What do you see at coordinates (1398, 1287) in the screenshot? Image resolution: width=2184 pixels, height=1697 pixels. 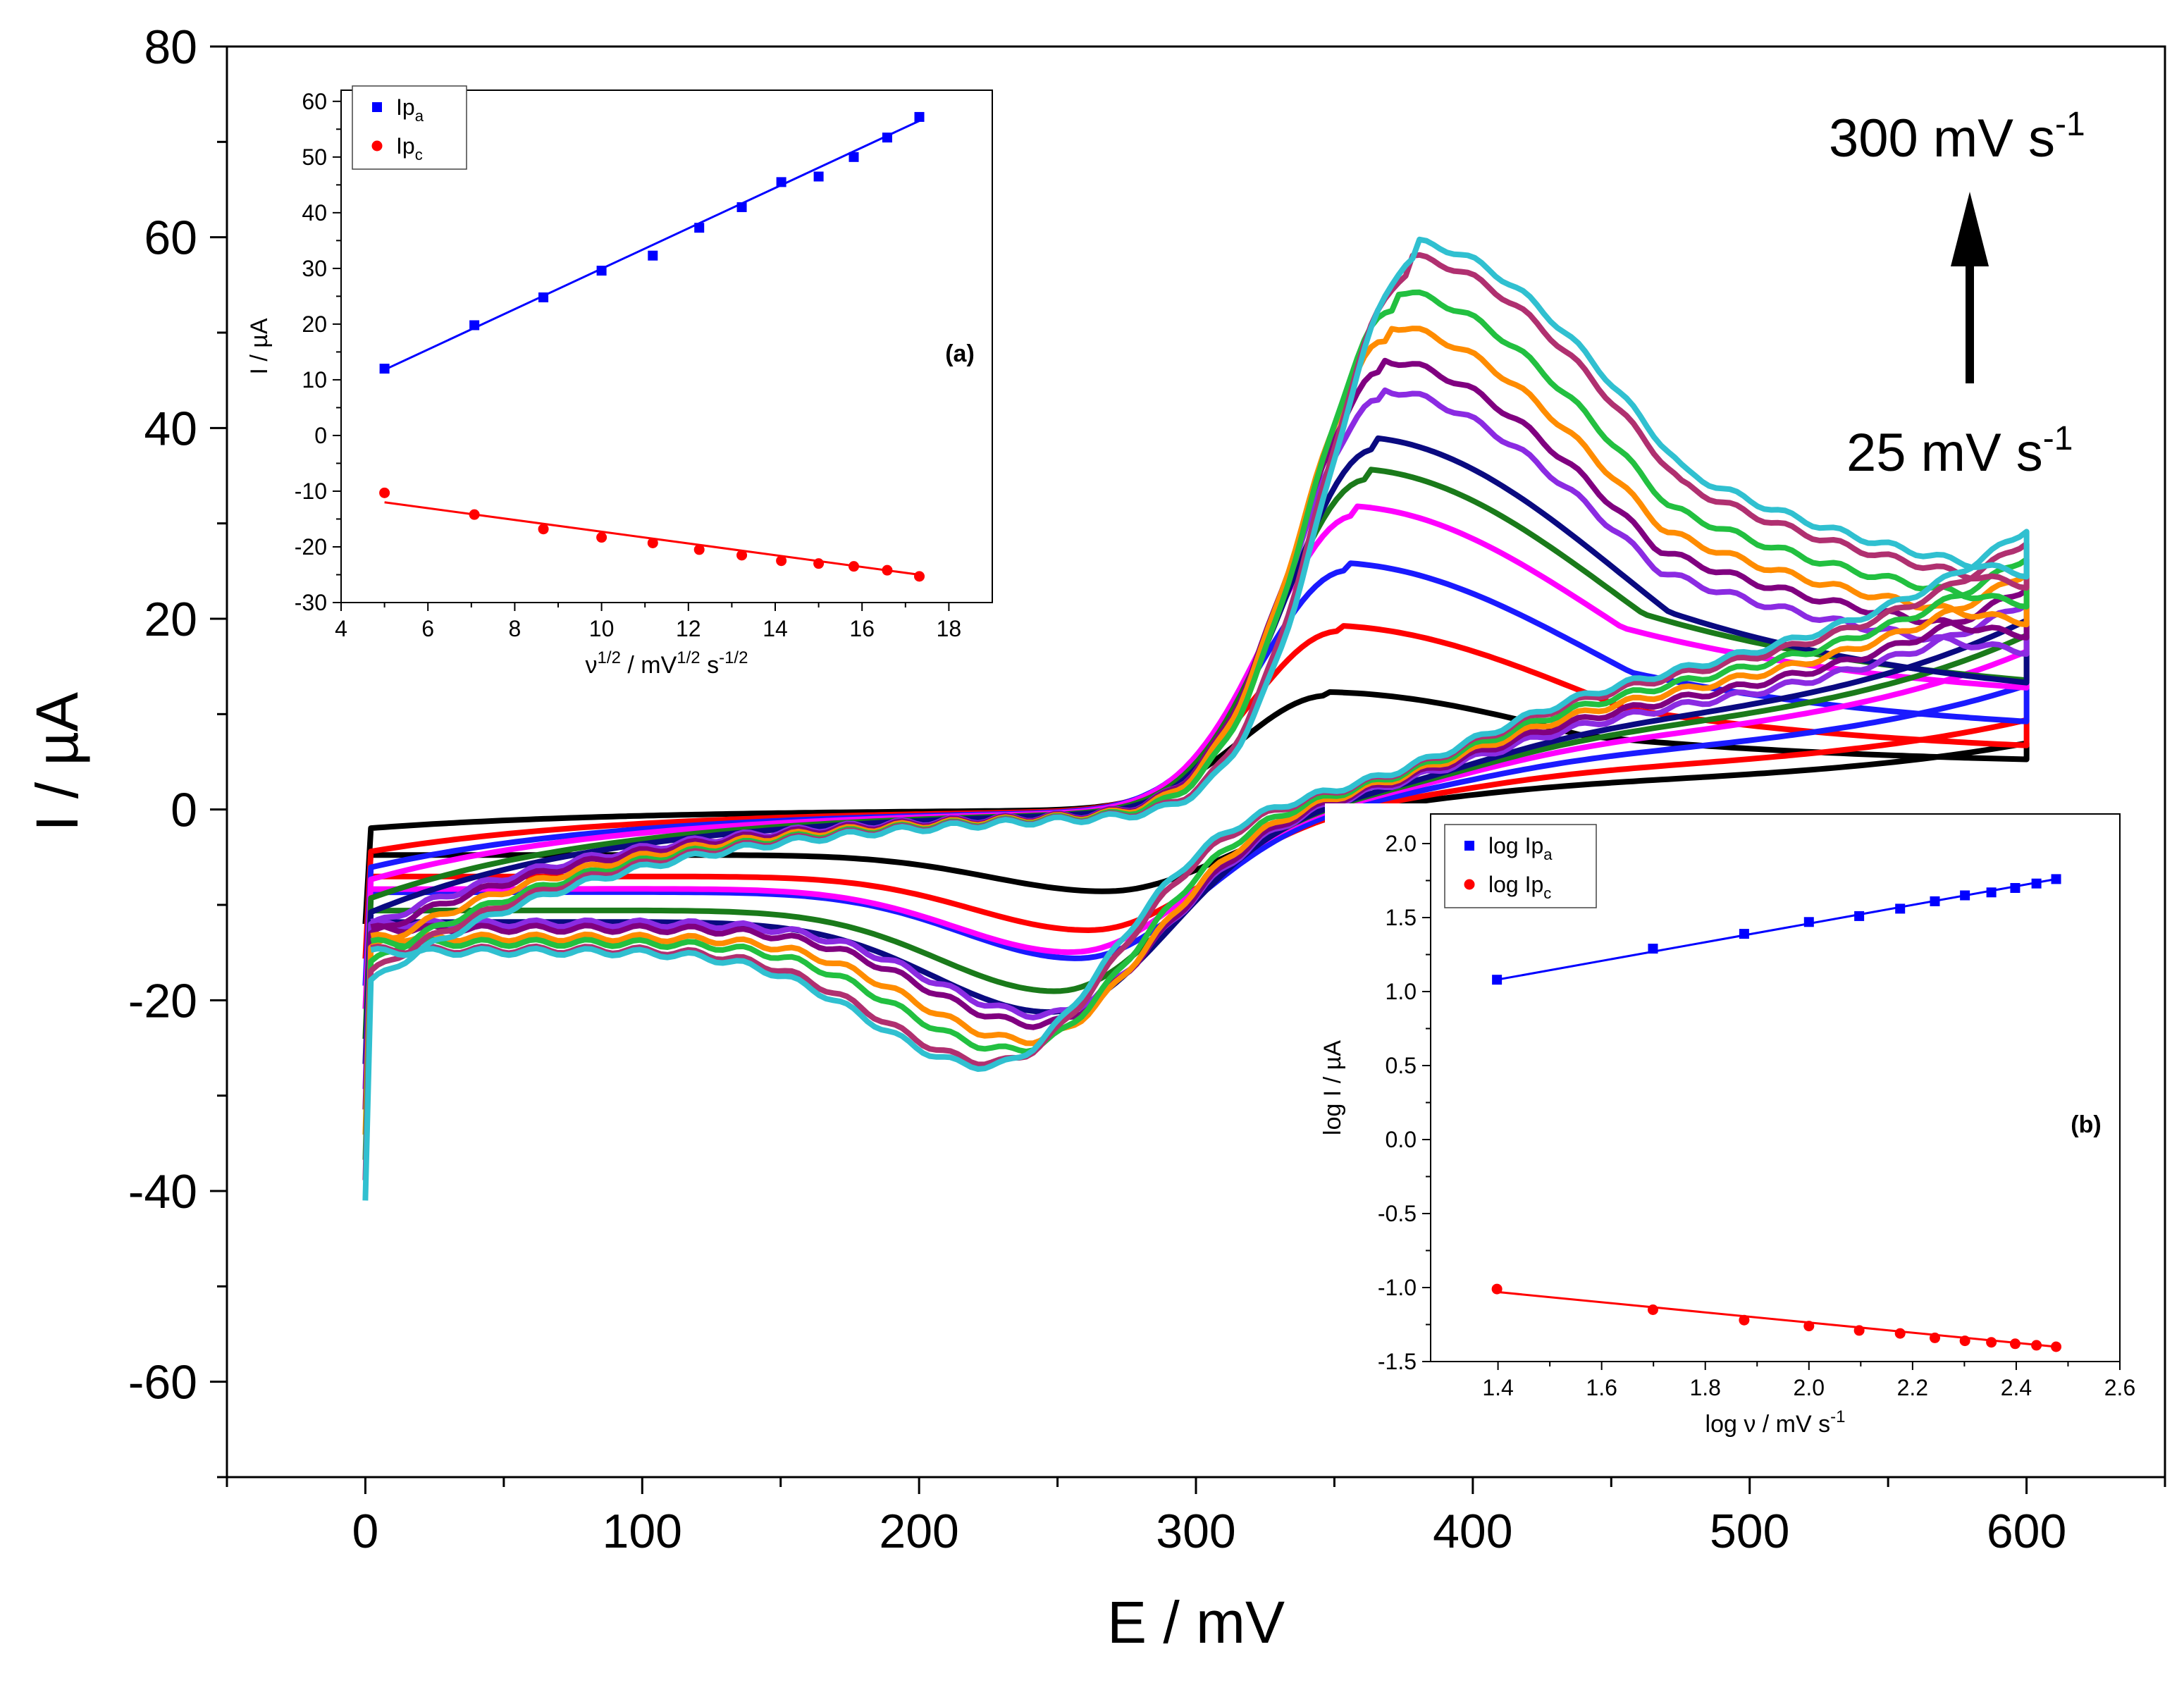 I see `inset-b-y-tick-label: -1.0` at bounding box center [1398, 1287].